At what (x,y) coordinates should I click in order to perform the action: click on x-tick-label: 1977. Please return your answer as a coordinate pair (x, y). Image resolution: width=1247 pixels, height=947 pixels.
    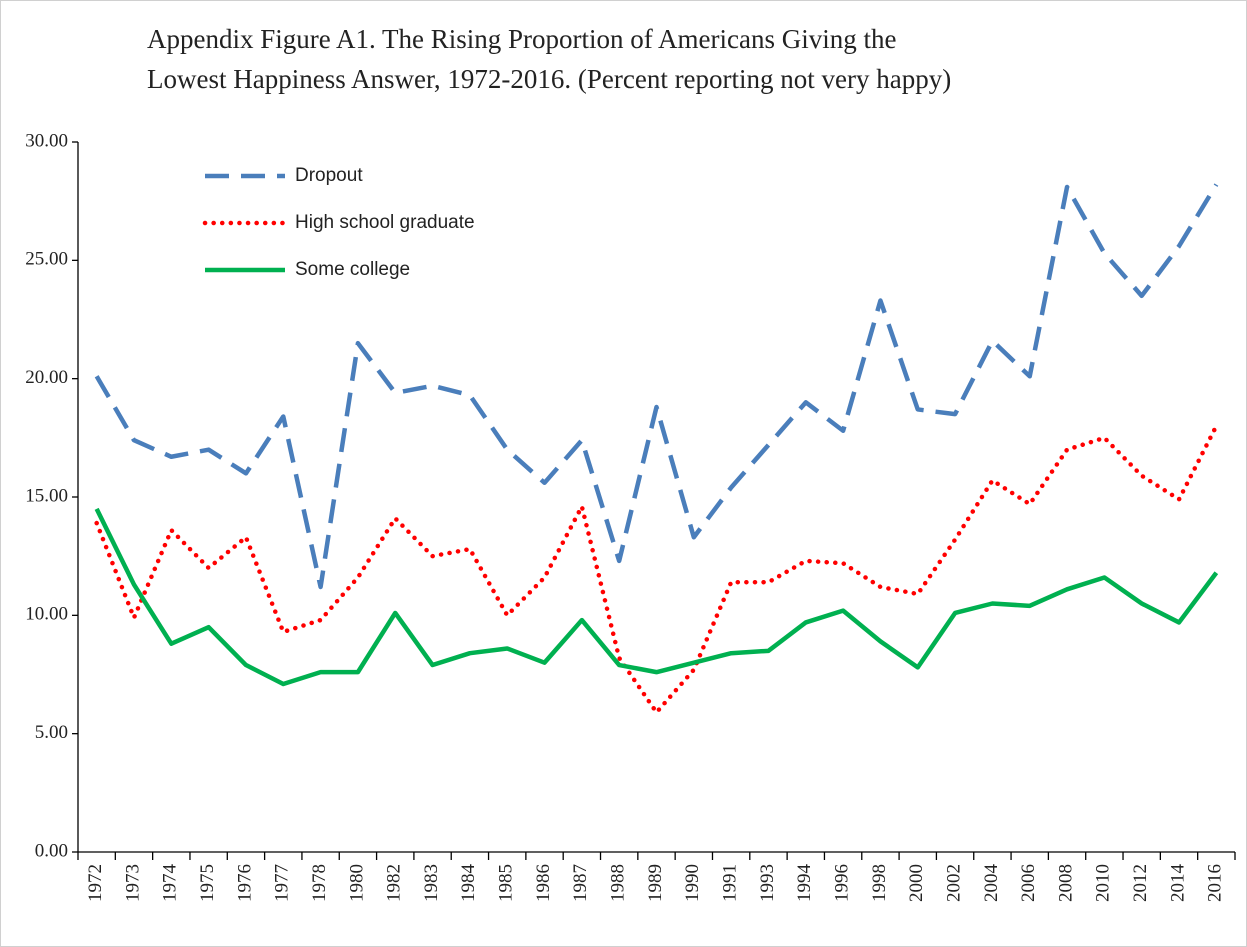
    Looking at the image, I should click on (282, 883).